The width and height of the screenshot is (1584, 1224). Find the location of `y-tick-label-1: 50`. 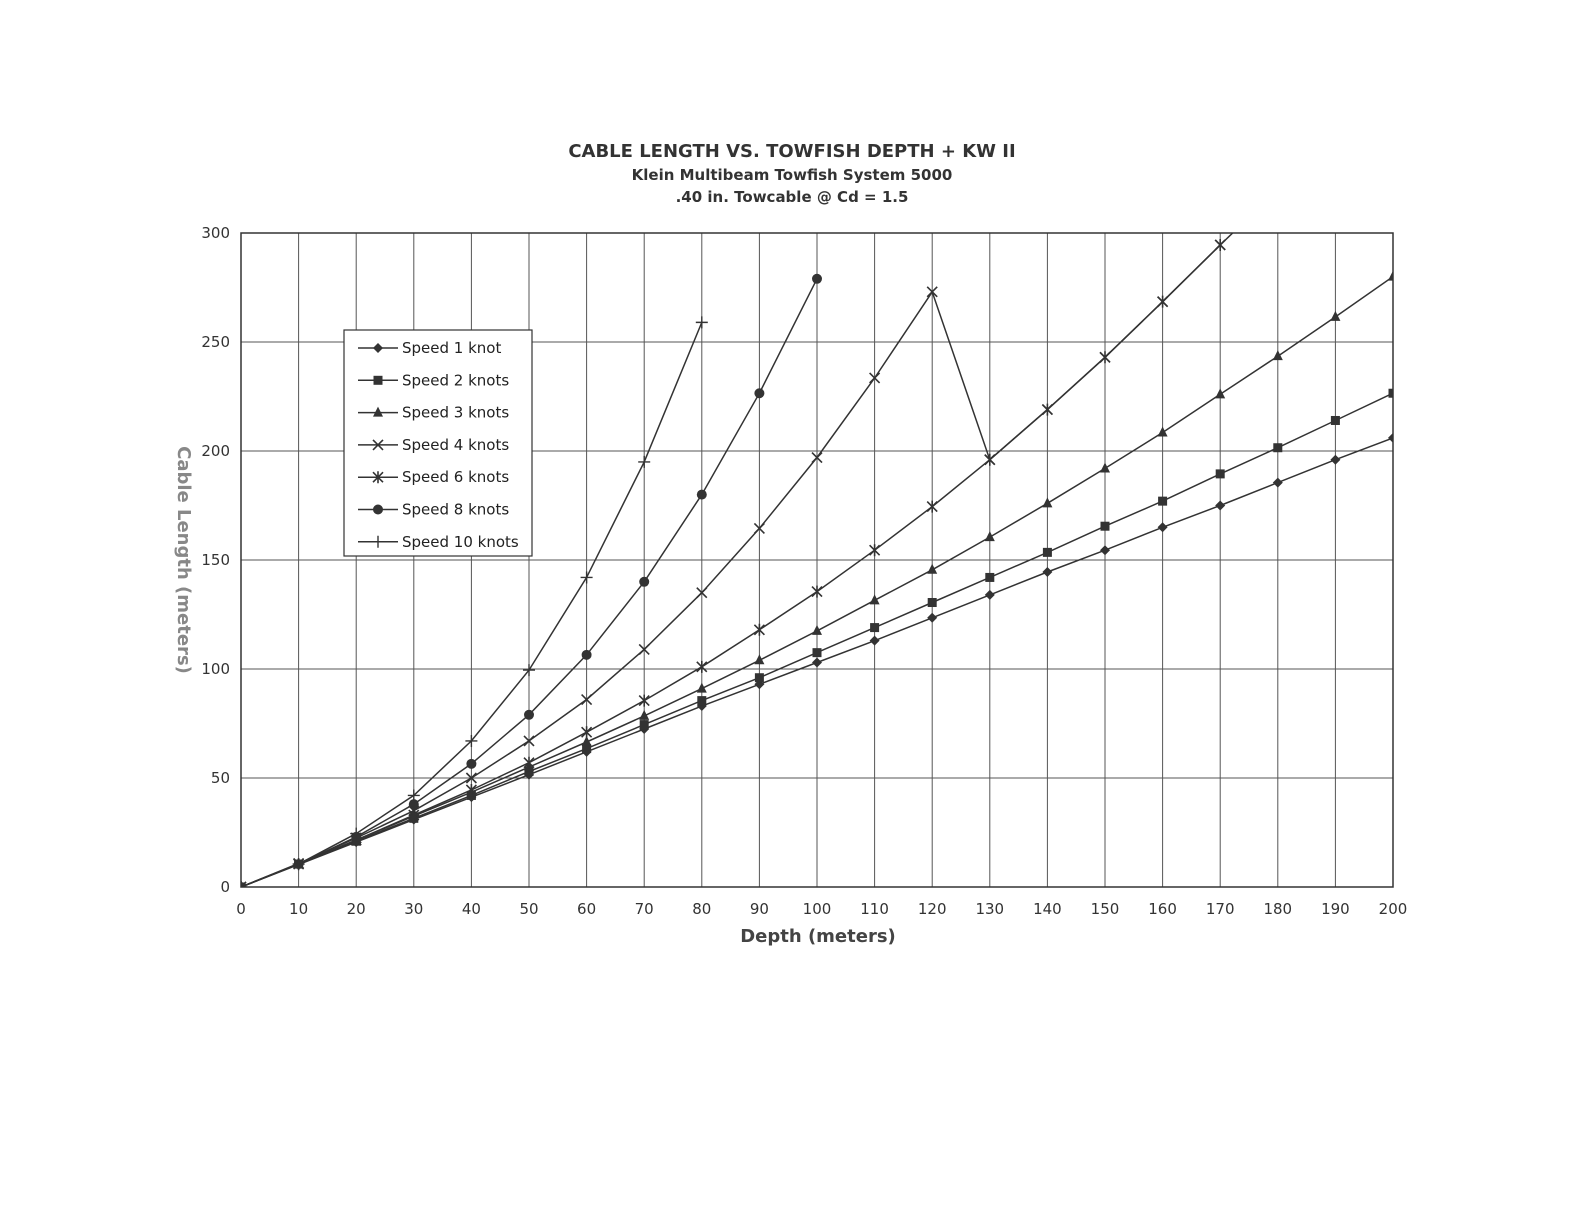

y-tick-label-1: 50 is located at coordinates (220, 778).